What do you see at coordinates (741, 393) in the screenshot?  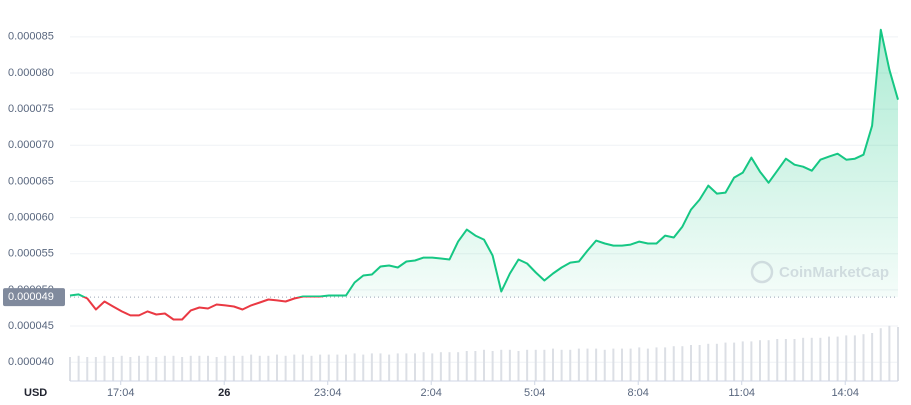 I see `x-tick-label: 11:04` at bounding box center [741, 393].